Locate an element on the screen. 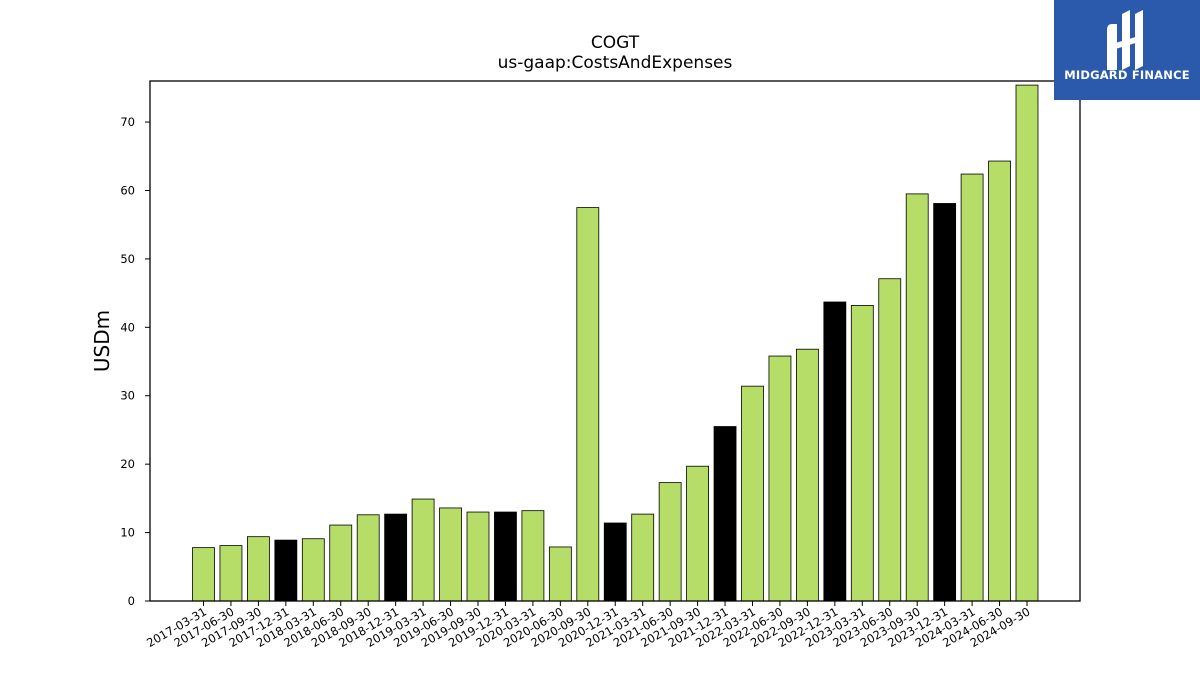  y-axis-label: USDm is located at coordinates (102, 341).